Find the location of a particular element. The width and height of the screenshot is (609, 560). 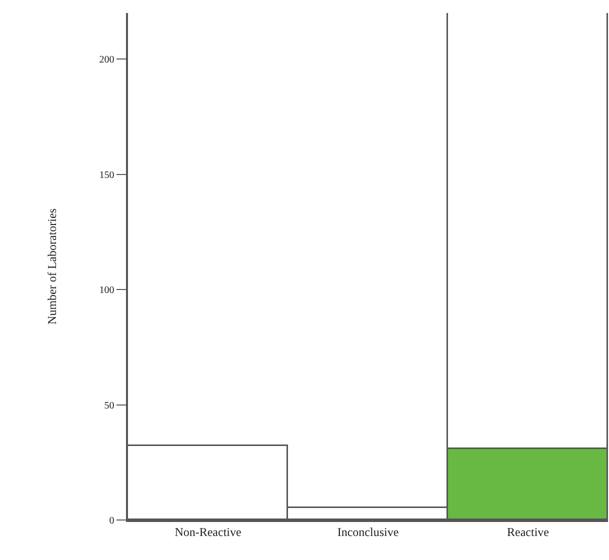

y-axis-title: Number of Laboratories is located at coordinates (52, 266).